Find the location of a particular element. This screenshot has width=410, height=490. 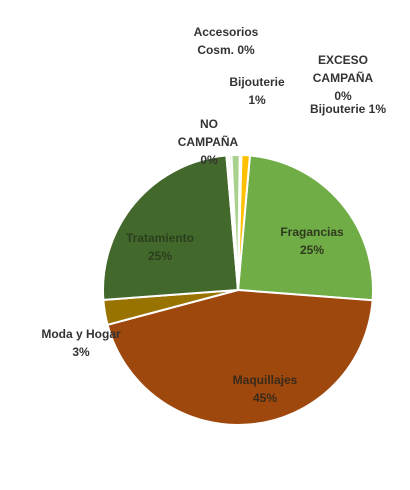

label-moda-name: Moda y Hogar is located at coordinates (81, 334).